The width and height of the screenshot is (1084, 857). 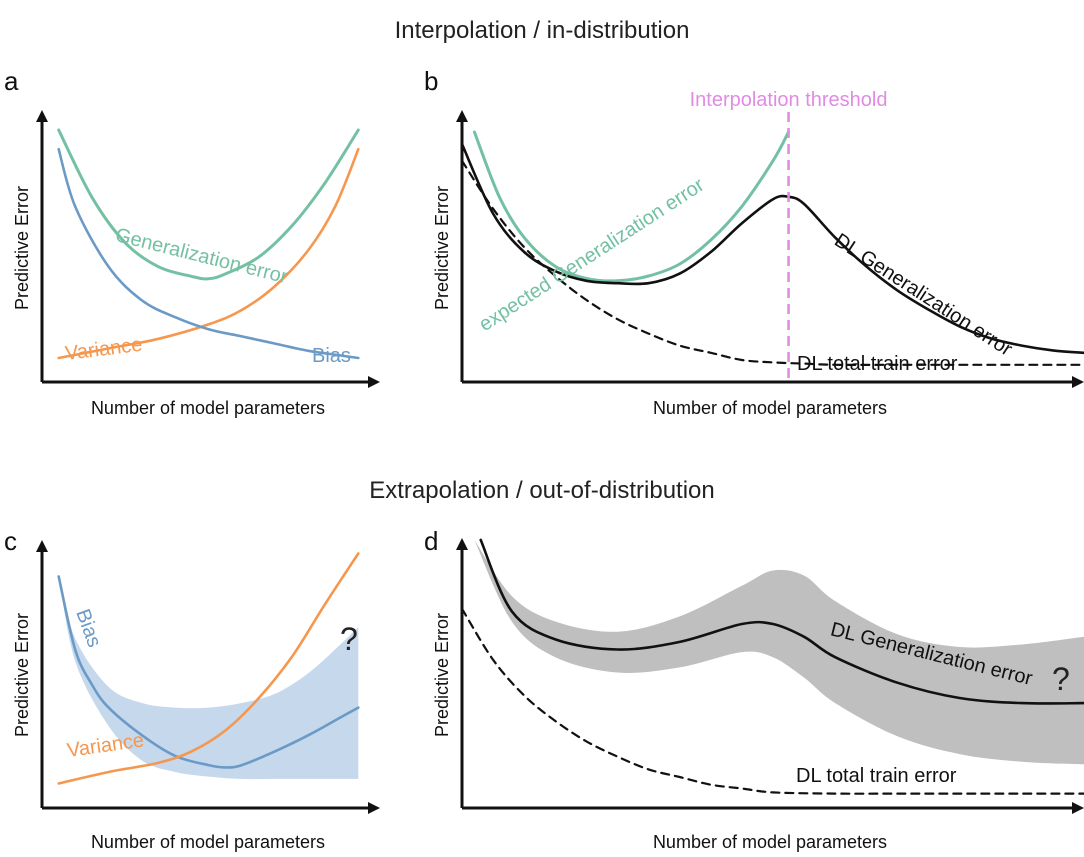 I want to click on x-axis-arrow-a, so click(x=374, y=382).